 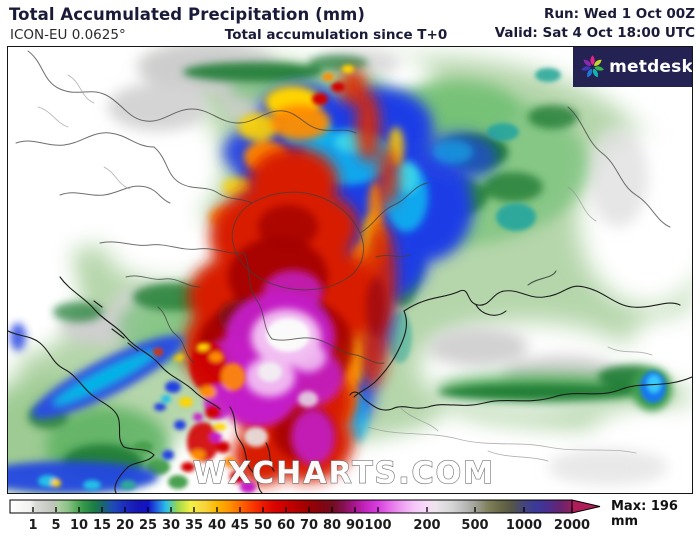 What do you see at coordinates (96, 408) in the screenshot?
I see `adriatic-band-layer` at bounding box center [96, 408].